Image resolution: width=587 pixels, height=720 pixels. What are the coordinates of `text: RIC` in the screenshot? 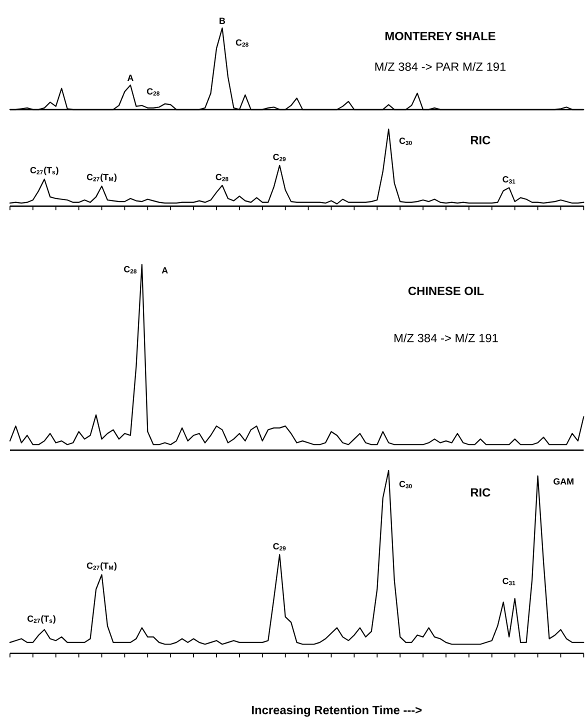 It's located at (480, 492).